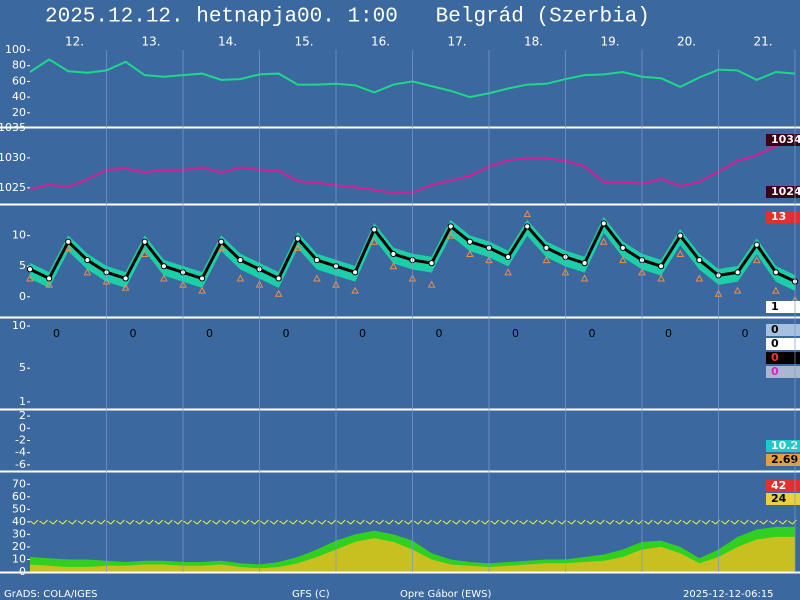  What do you see at coordinates (19, 235) in the screenshot?
I see `y-tick-label: 10` at bounding box center [19, 235].